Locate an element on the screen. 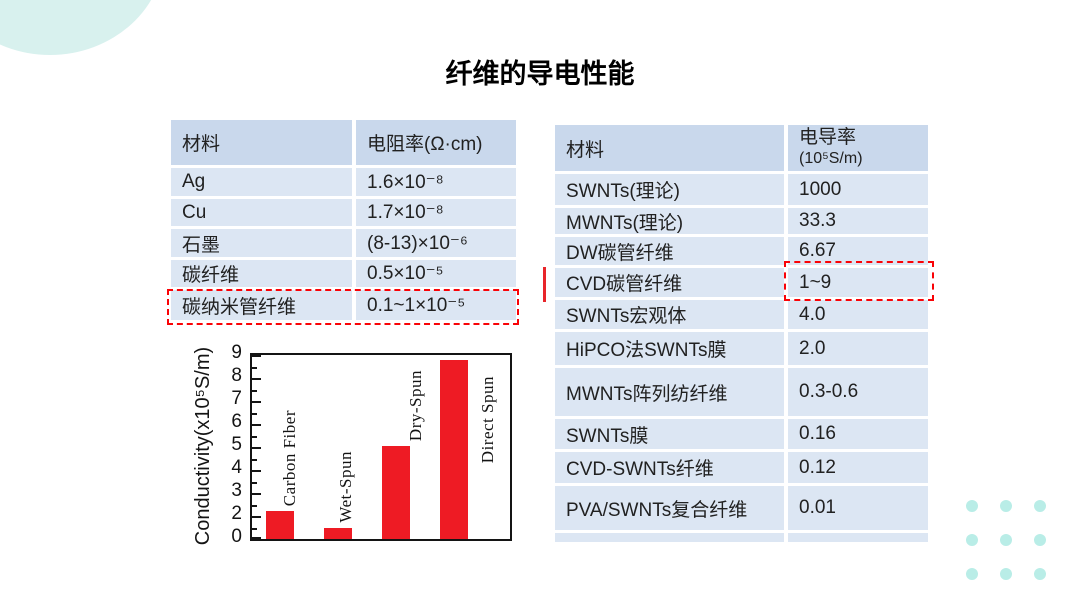 Image resolution: width=1080 pixels, height=607 pixels. table-cell-material: Ag is located at coordinates (261, 182).